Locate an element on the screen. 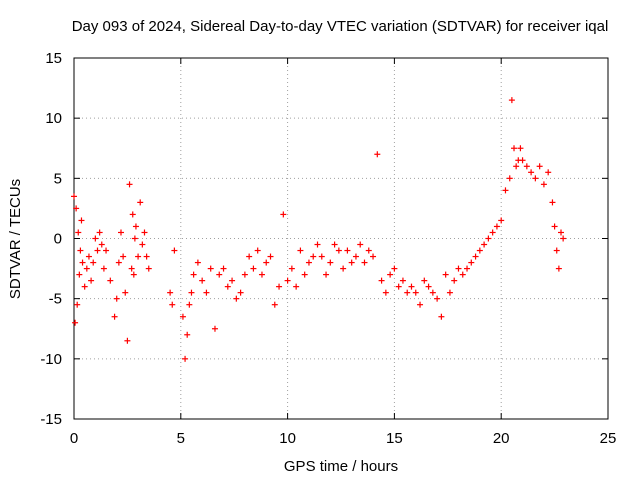 This screenshot has width=640, height=480. y-tick-label: -10 is located at coordinates (51, 359).